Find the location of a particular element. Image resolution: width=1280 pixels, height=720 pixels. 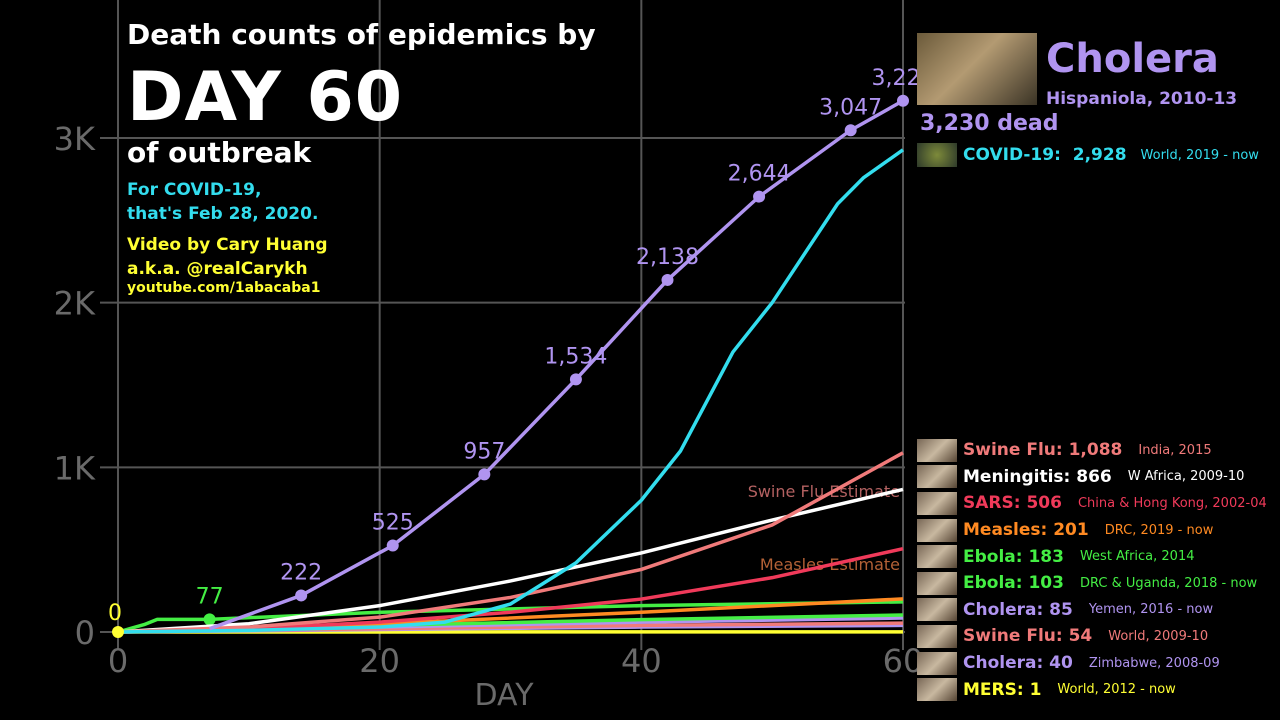

data-label: 957 is located at coordinates (484, 451).